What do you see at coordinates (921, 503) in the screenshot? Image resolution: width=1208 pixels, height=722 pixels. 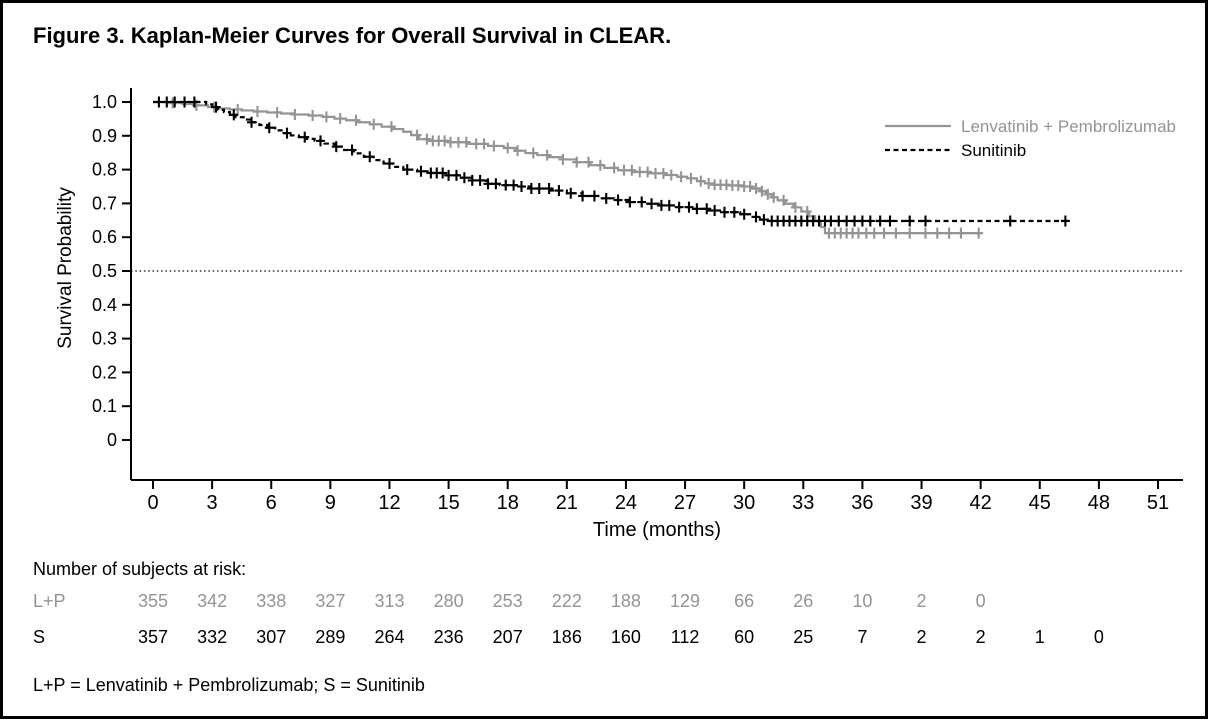 I see `x-tick-label: 39` at bounding box center [921, 503].